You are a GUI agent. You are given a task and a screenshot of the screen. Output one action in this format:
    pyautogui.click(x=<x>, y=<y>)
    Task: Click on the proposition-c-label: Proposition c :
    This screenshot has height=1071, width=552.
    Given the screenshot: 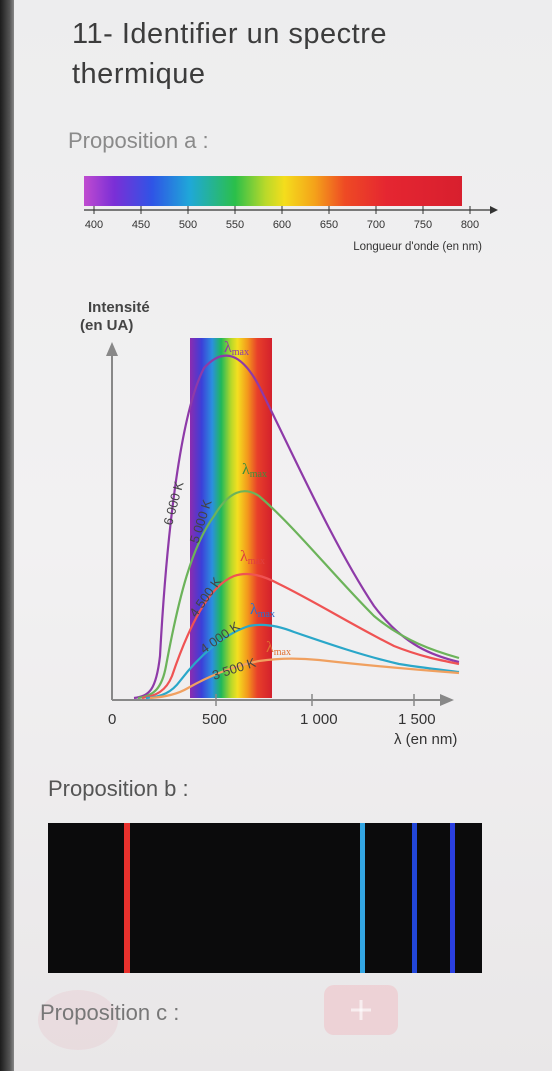 What is the action you would take?
    pyautogui.click(x=110, y=1012)
    